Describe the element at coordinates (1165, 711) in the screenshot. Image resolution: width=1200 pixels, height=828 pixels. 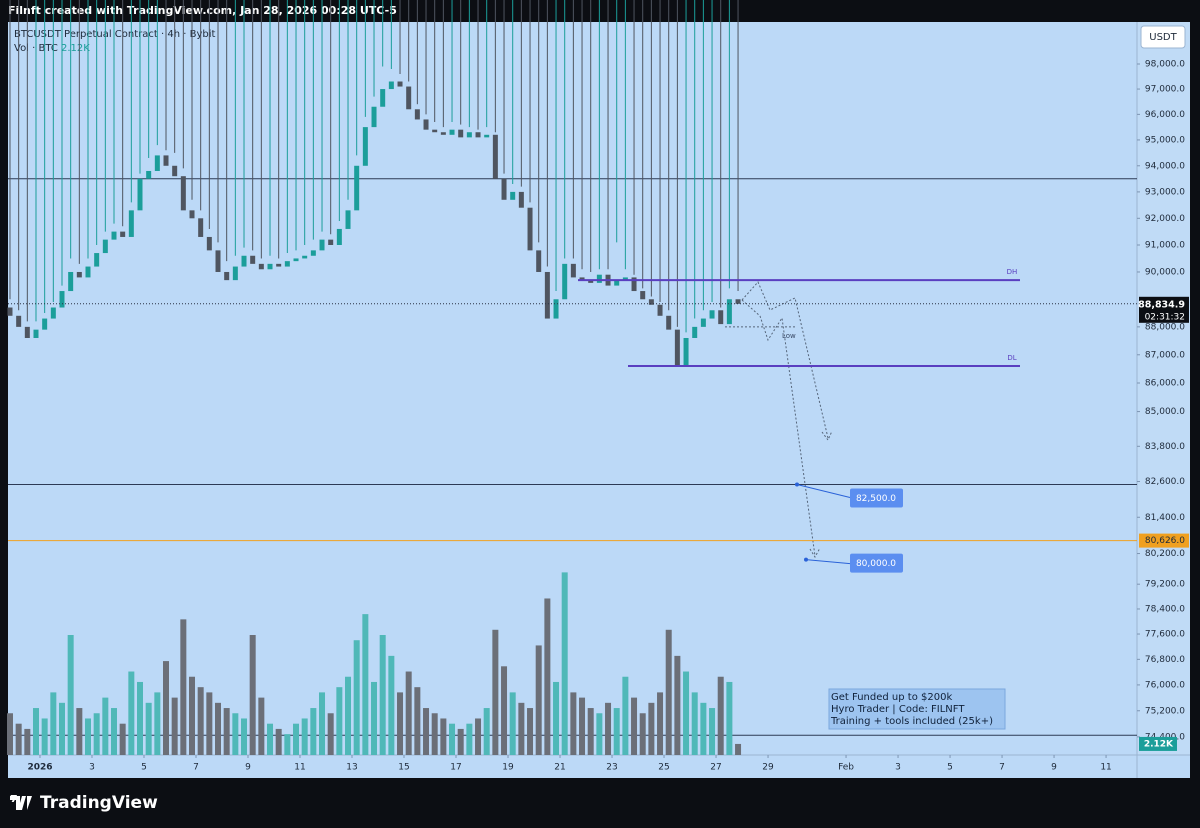
I see `y-tick-label: 75,200.0` at that location.